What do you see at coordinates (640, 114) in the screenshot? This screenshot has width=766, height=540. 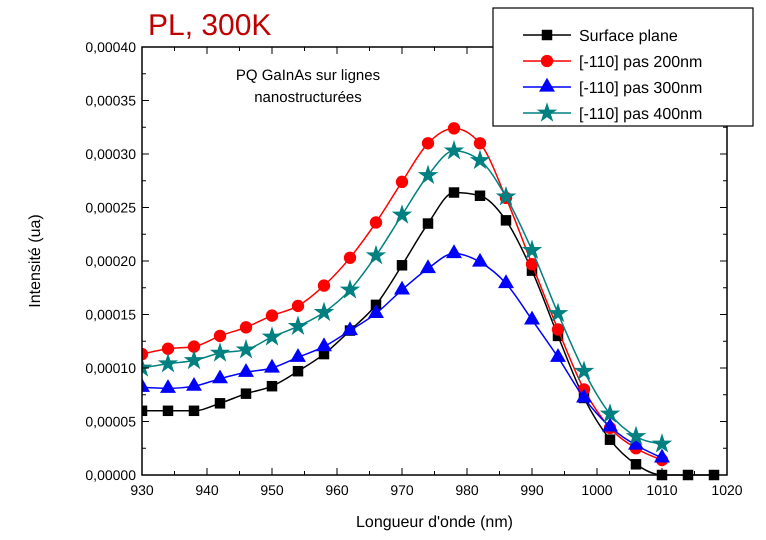 I see `legend-label: [-110] pas 400nm` at bounding box center [640, 114].